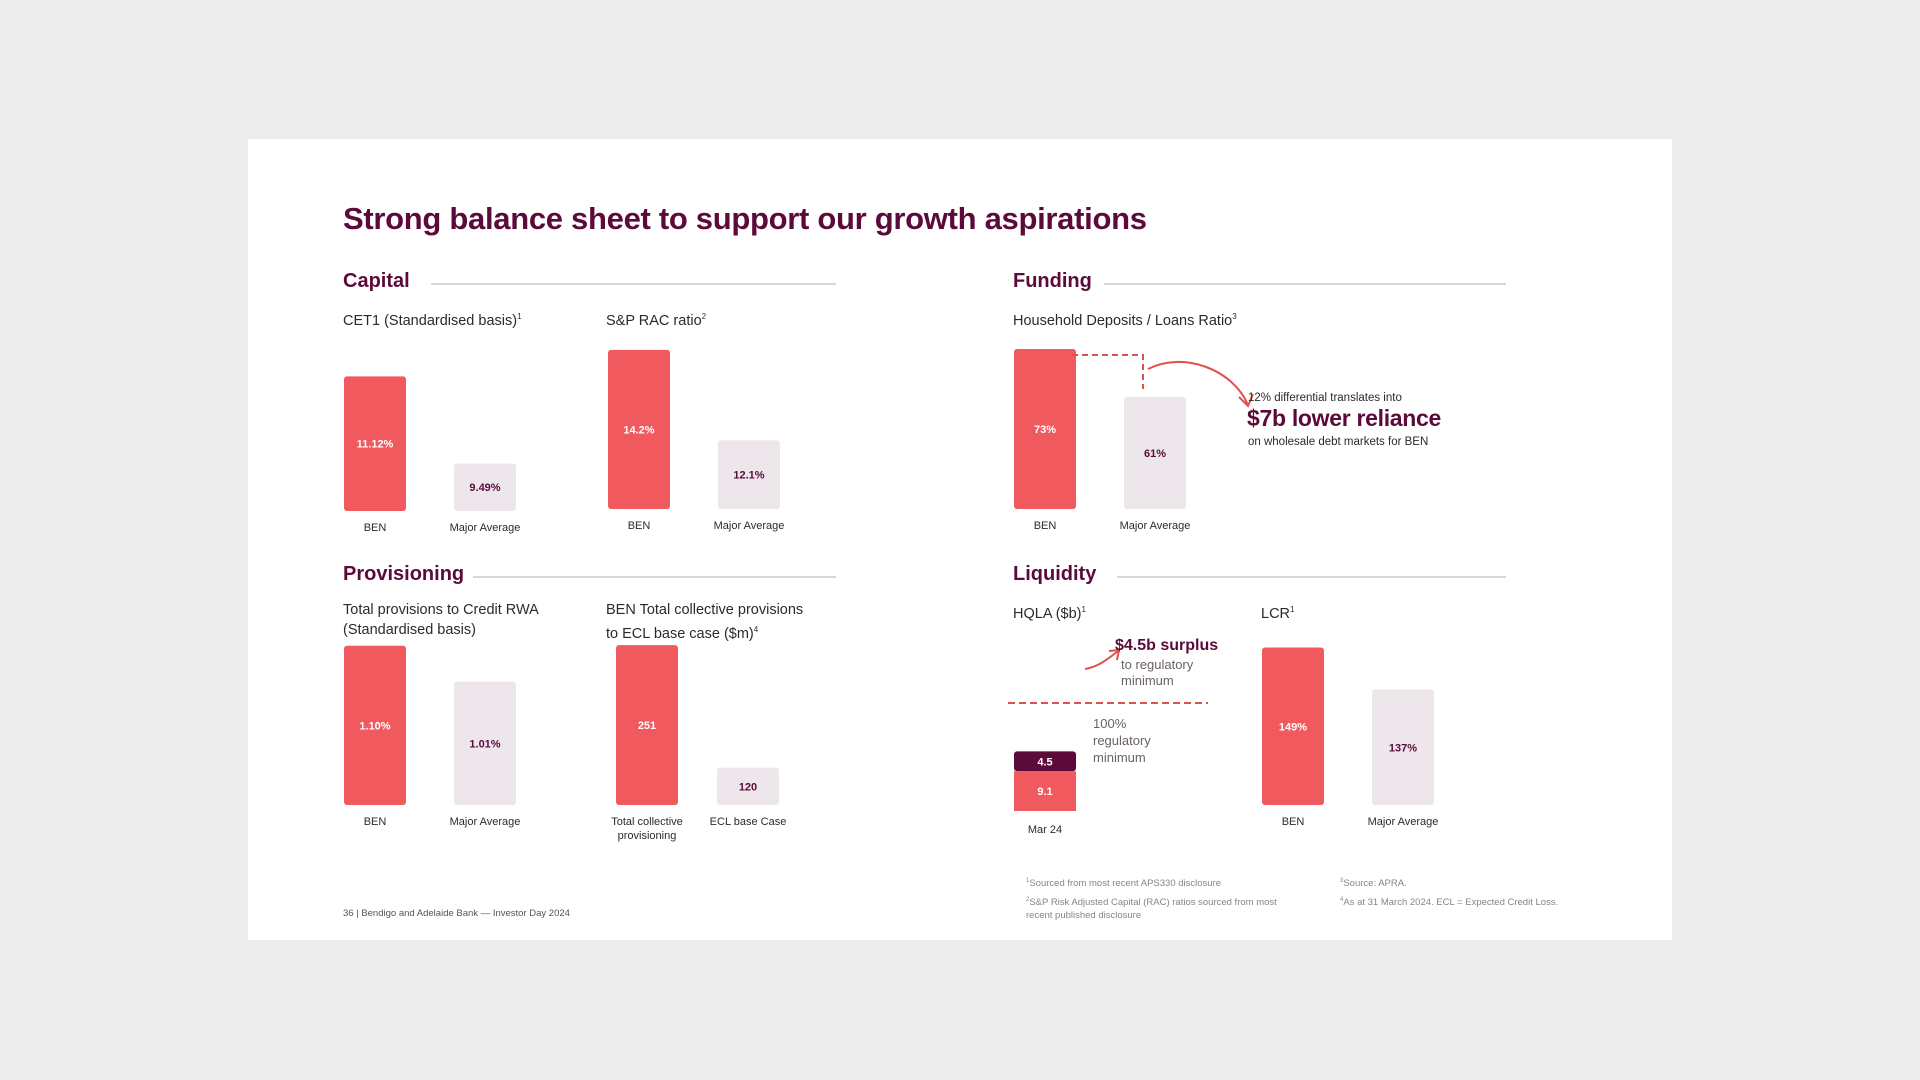  I want to click on hqla-bar-label-0: 9.1, so click(1044, 792).